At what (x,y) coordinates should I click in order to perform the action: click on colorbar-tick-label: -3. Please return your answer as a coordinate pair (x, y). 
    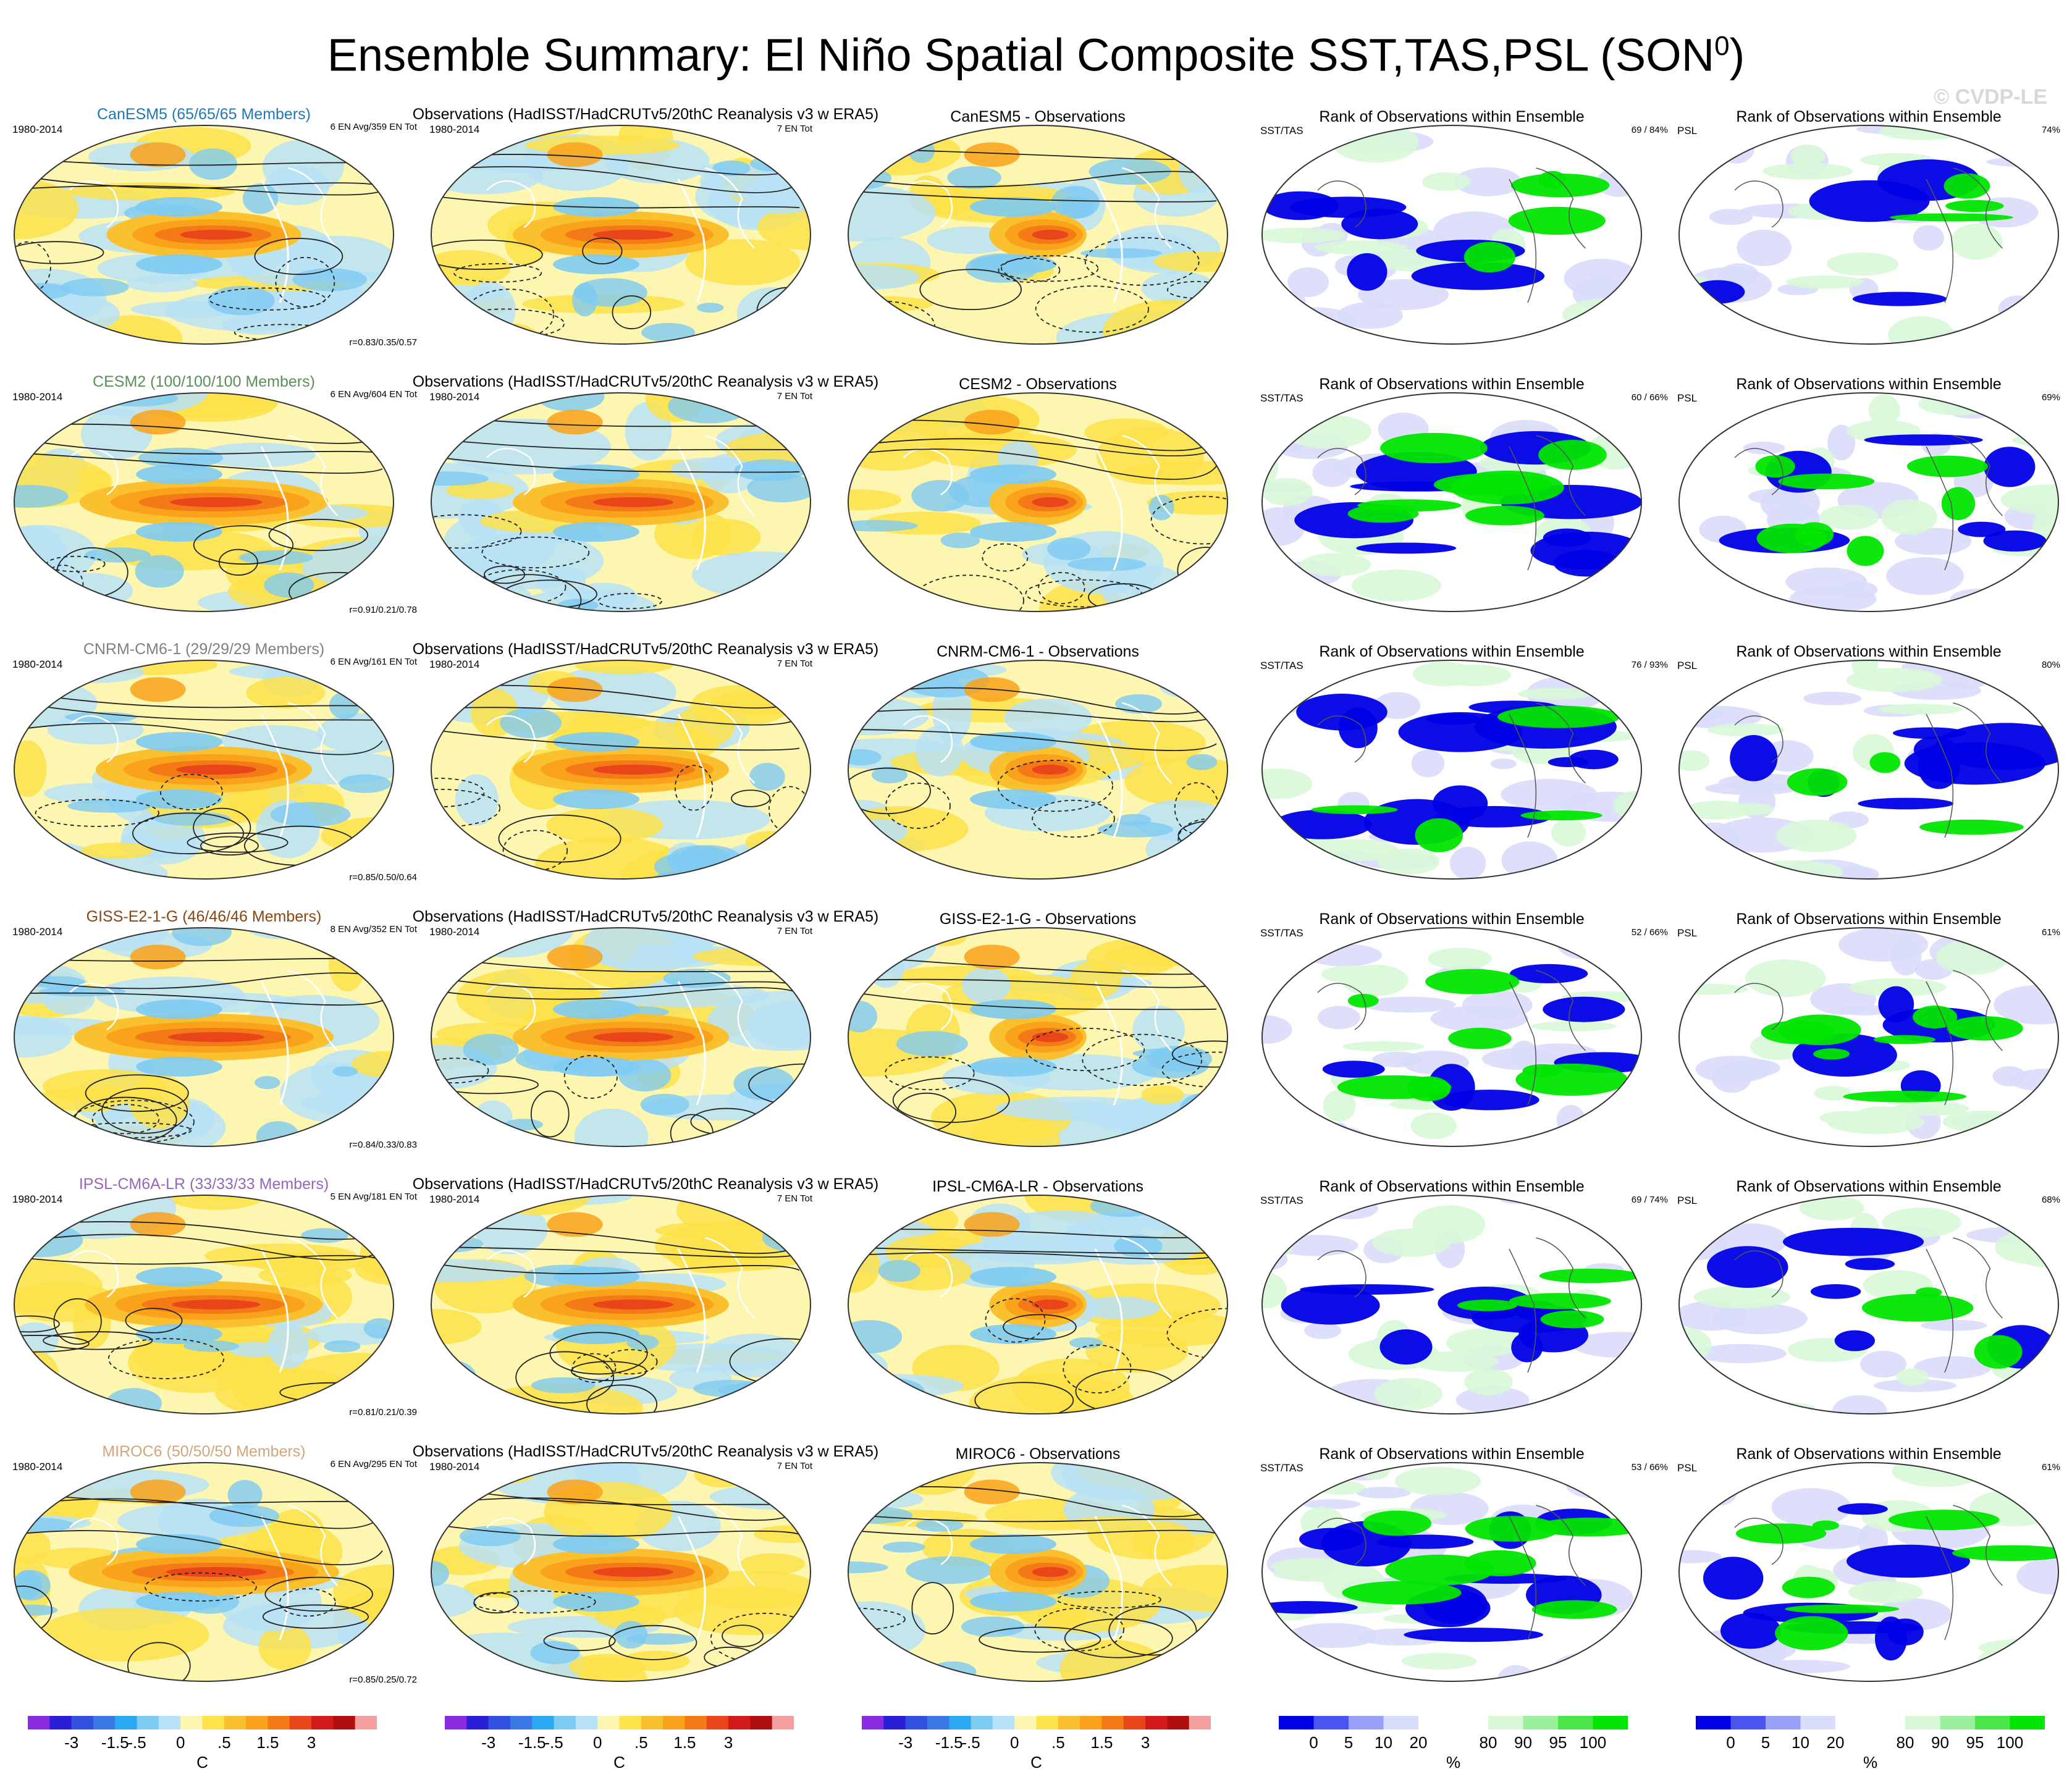
    Looking at the image, I should click on (71, 1742).